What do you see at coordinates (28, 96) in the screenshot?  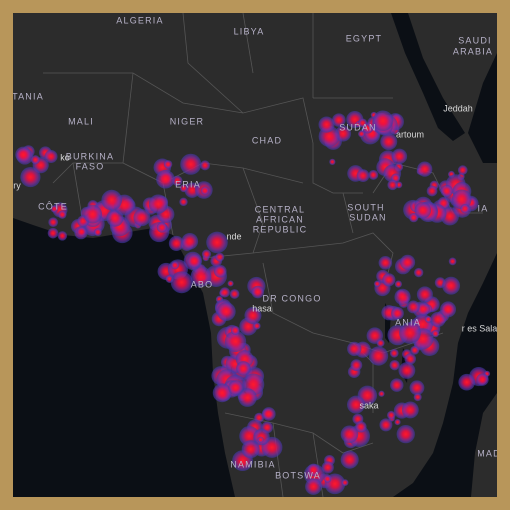 I see `country-label: TANIA` at bounding box center [28, 96].